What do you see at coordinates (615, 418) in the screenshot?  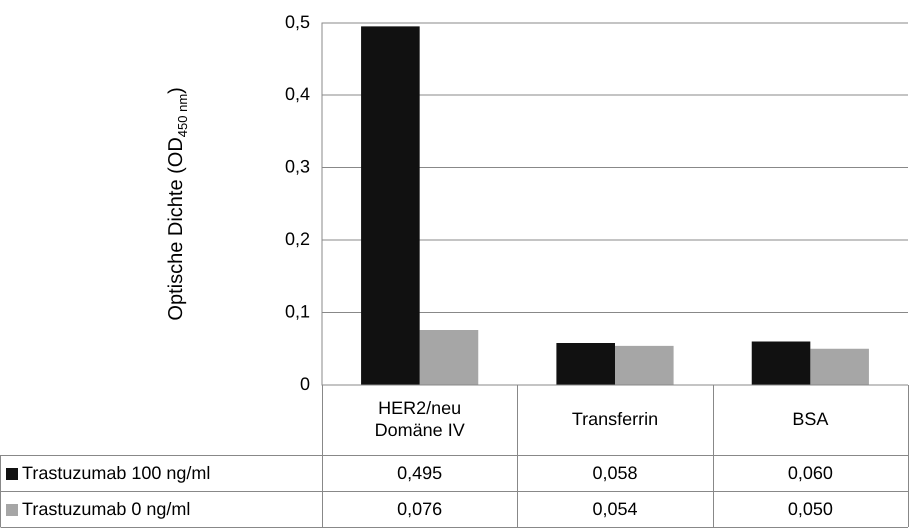 I see `x-tick-label: Transferrin` at bounding box center [615, 418].